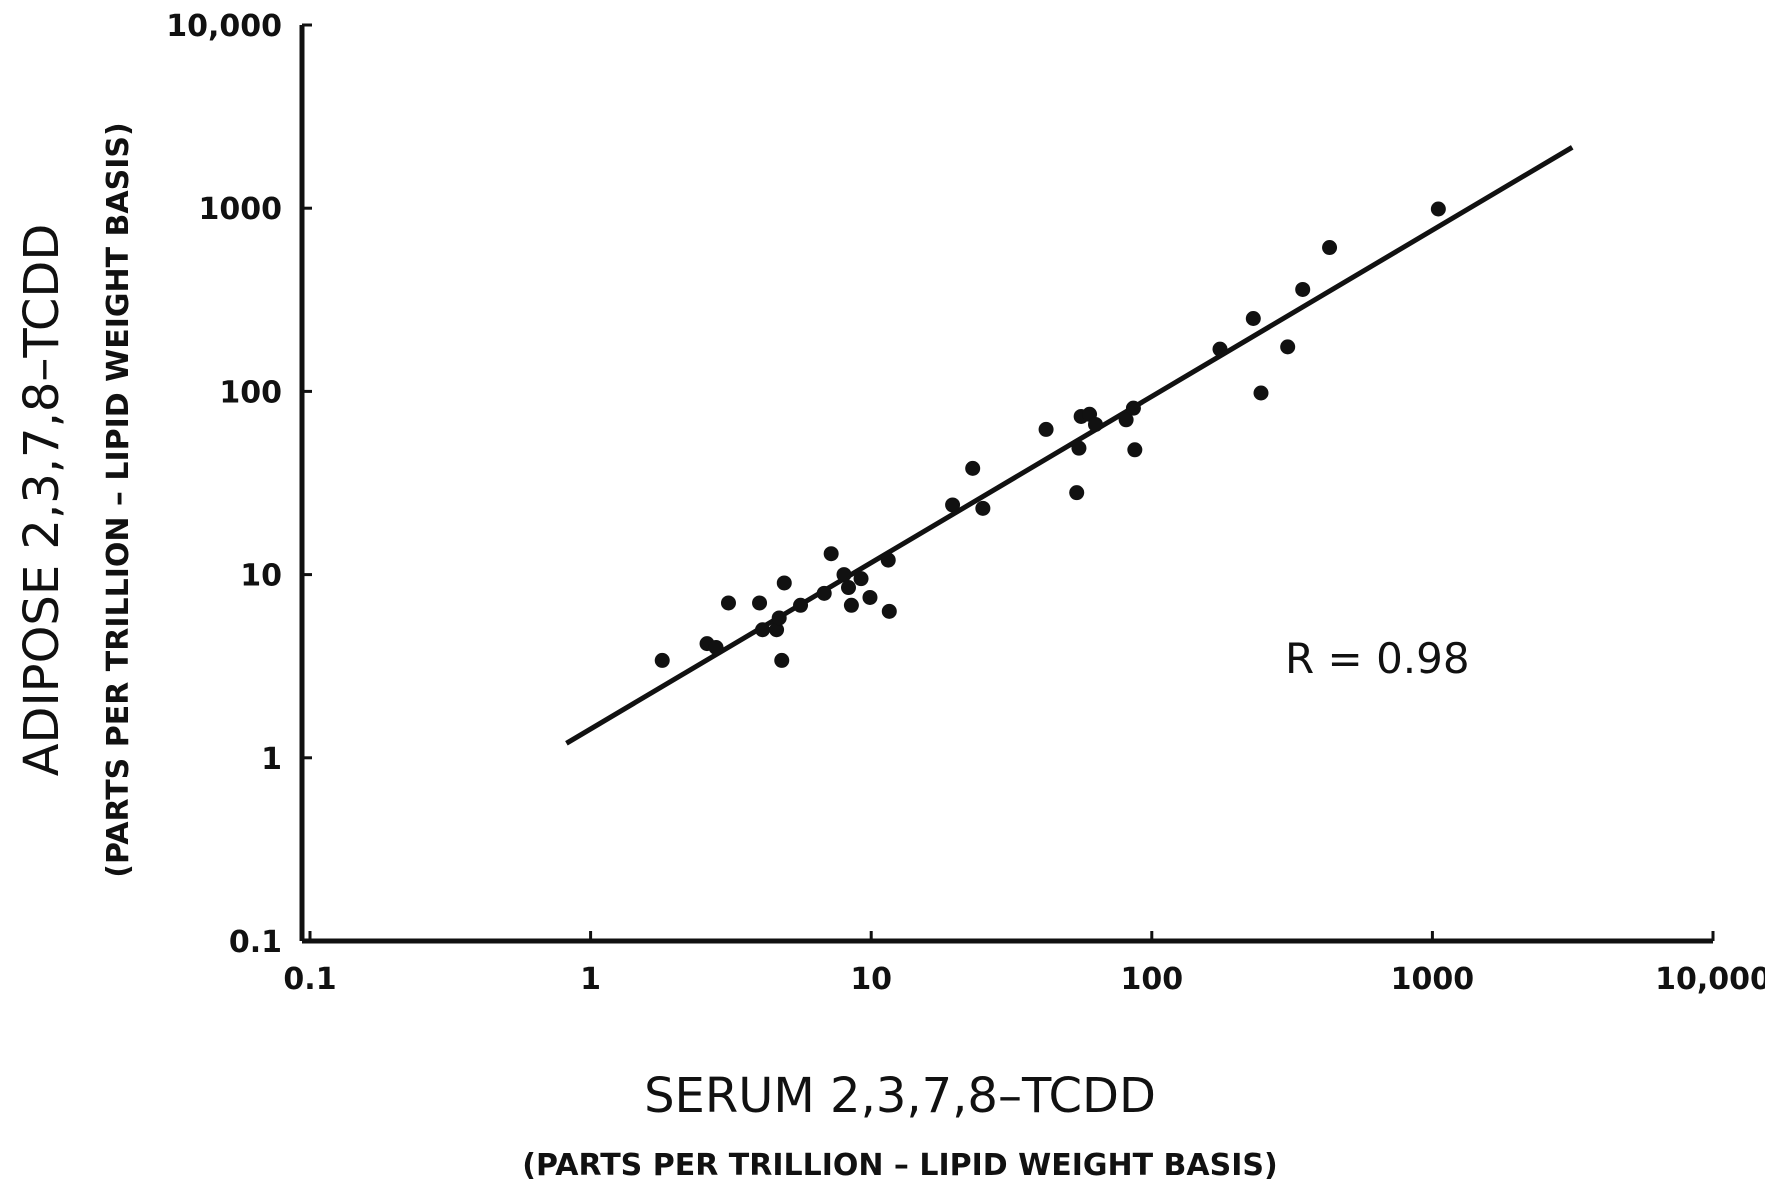  Describe the element at coordinates (250, 392) in the screenshot. I see `y-tick-label: 100` at that location.